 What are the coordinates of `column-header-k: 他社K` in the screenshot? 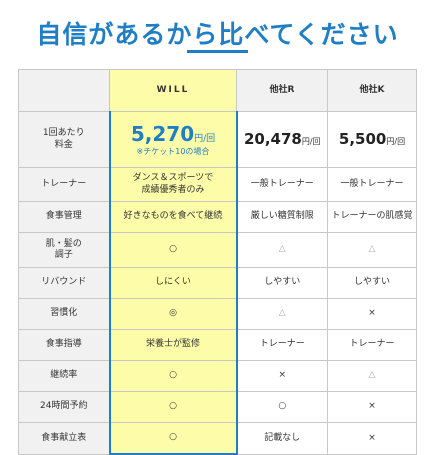 It's located at (372, 90).